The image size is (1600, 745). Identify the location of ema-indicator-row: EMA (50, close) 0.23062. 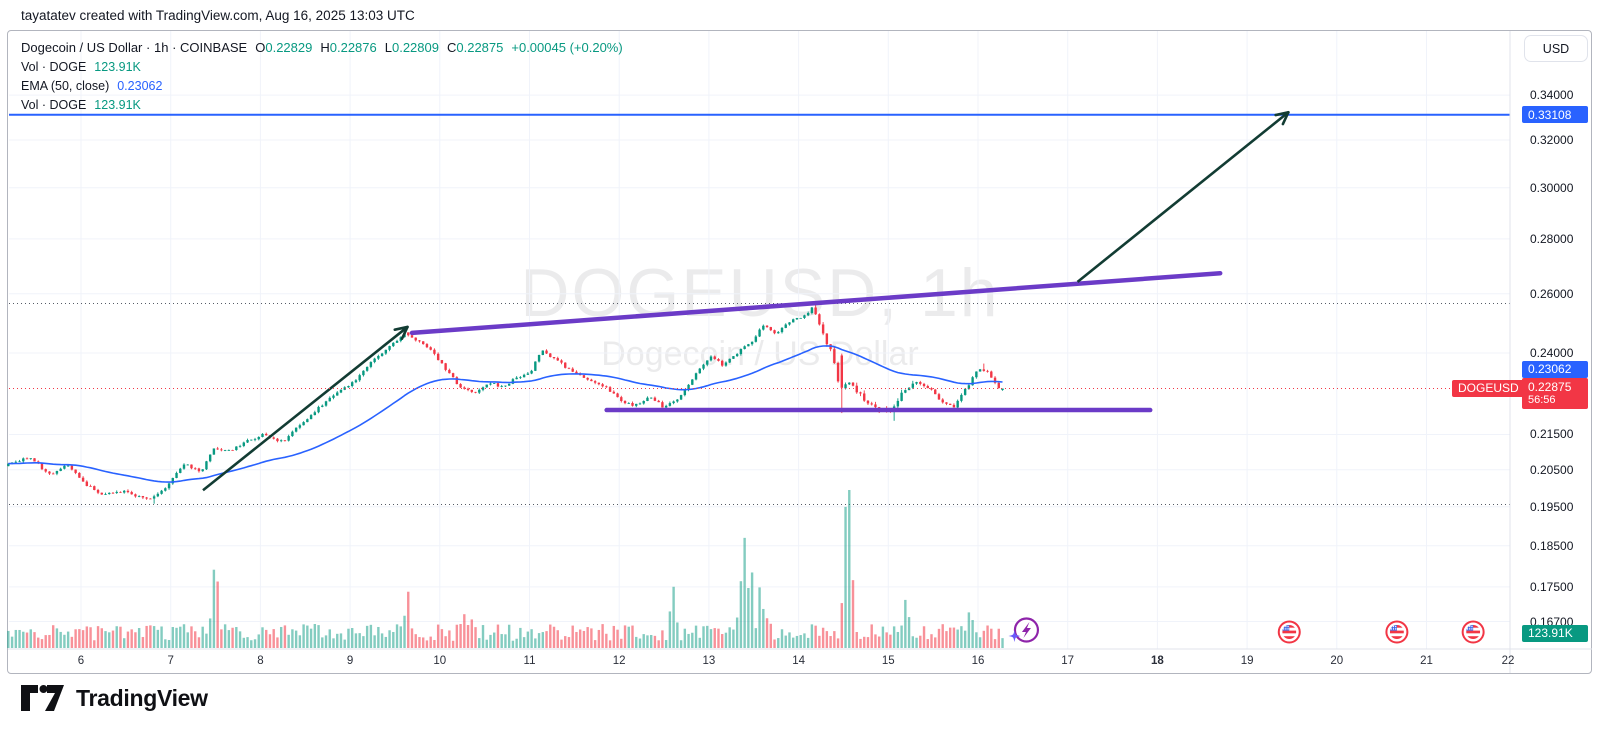
(322, 85).